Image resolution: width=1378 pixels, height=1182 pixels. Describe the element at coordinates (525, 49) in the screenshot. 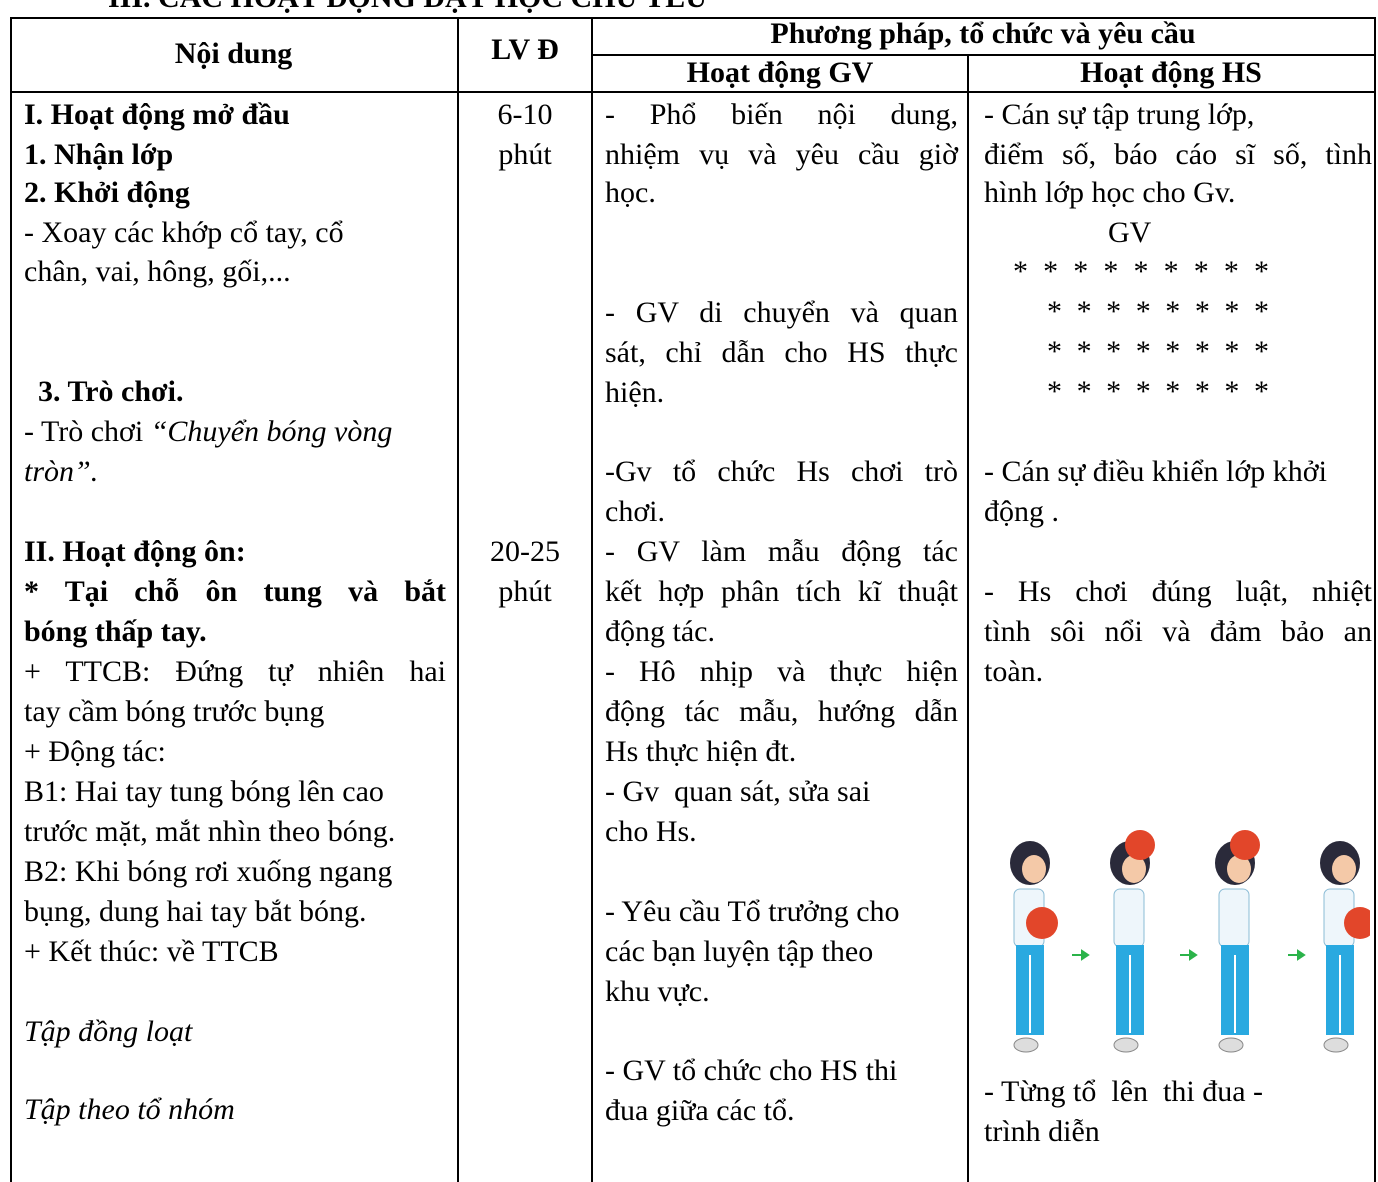

I see `header: LV Đ` at that location.